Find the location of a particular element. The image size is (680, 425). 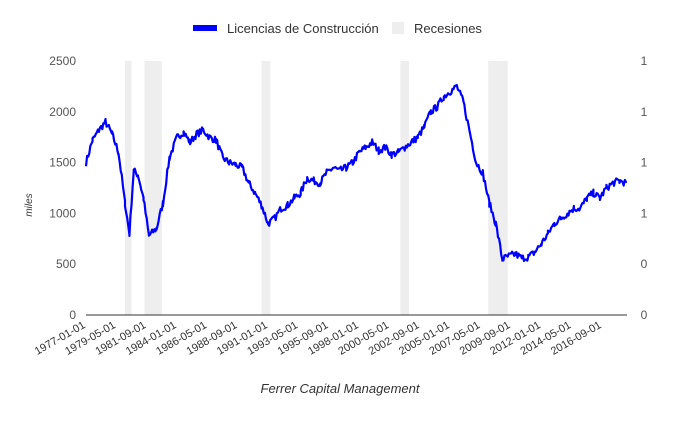

y-tick-label: 0 is located at coordinates (72, 315).